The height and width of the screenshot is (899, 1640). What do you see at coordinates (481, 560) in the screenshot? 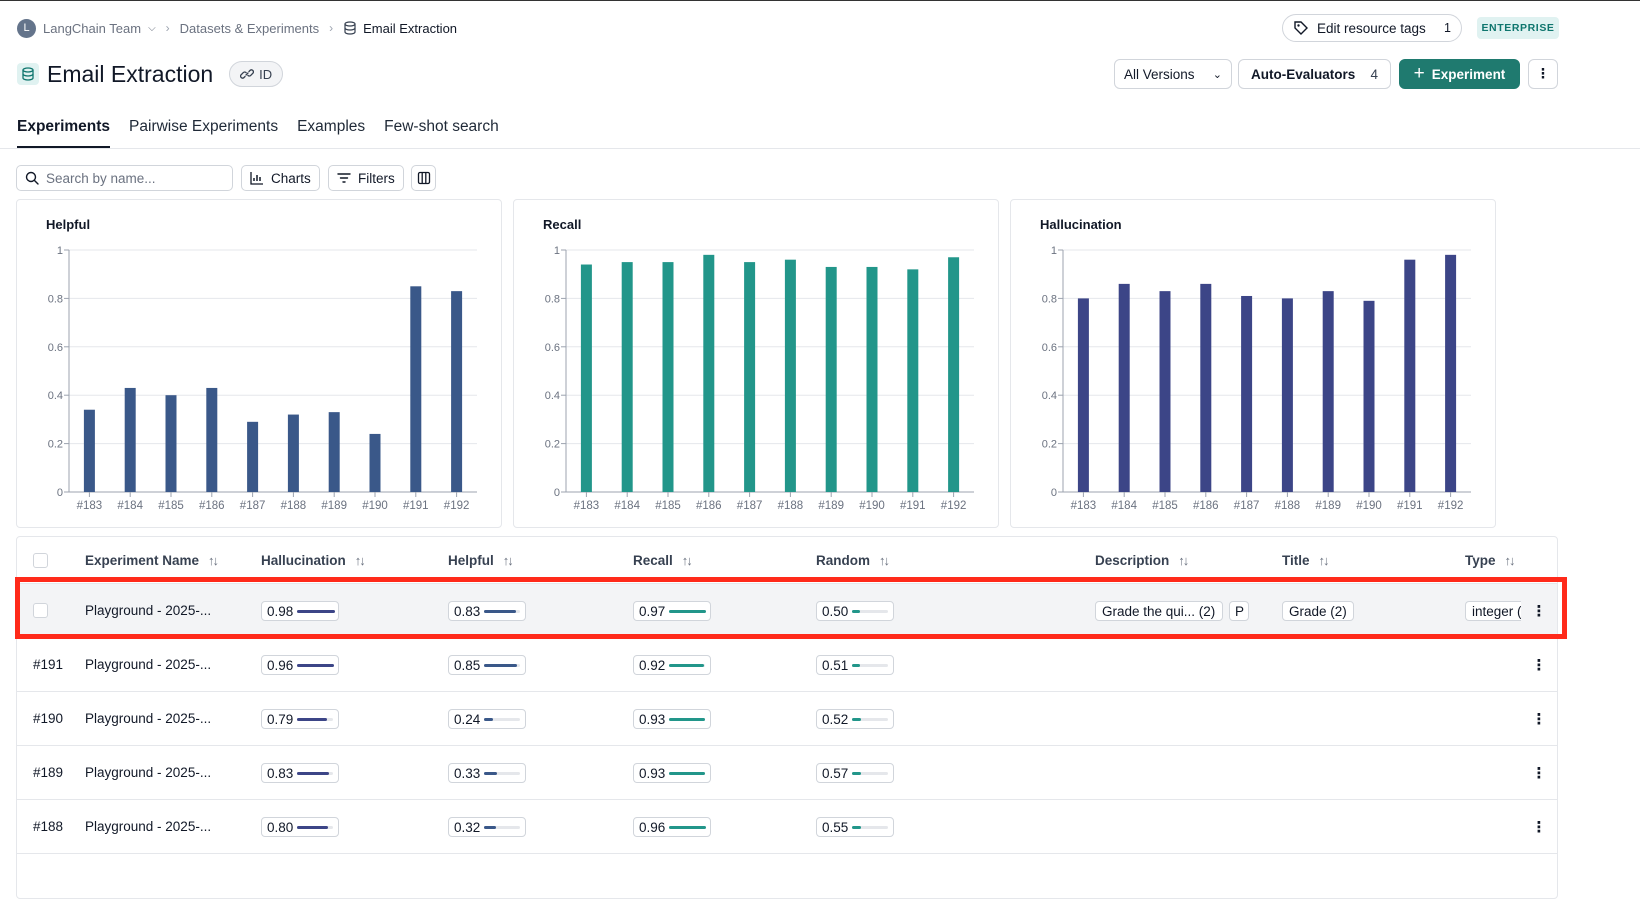
I see `column-header-helpful: Helpful ↑↓` at bounding box center [481, 560].